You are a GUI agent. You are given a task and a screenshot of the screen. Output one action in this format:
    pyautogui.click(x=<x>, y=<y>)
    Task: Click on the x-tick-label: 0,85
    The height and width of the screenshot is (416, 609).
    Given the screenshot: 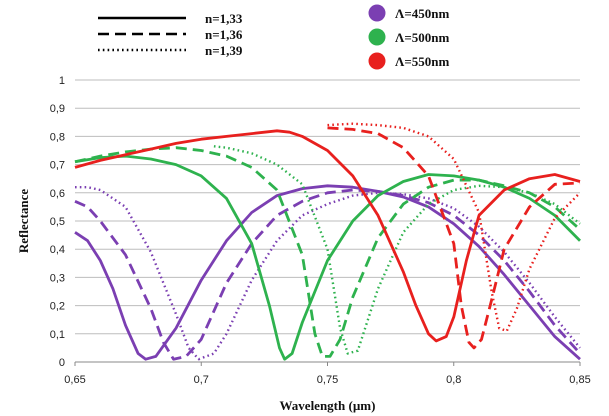 What is the action you would take?
    pyautogui.click(x=579, y=380)
    